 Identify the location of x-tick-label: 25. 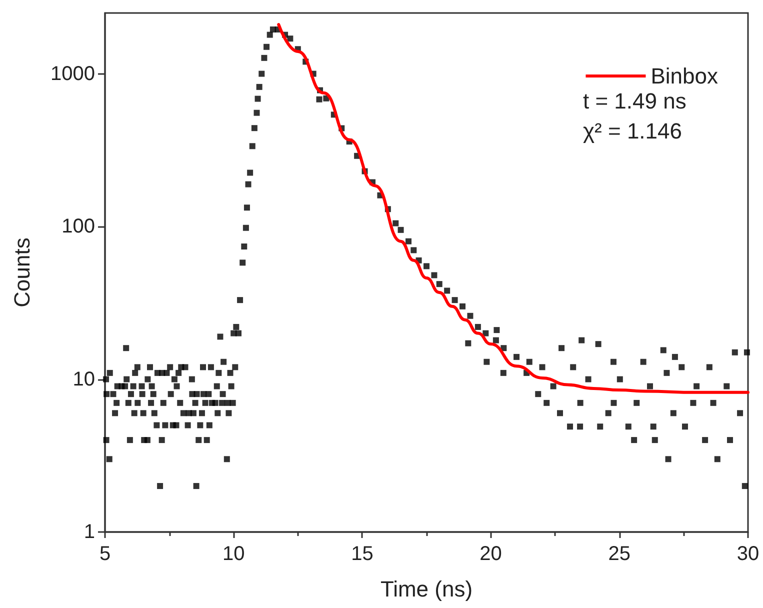
(619, 554).